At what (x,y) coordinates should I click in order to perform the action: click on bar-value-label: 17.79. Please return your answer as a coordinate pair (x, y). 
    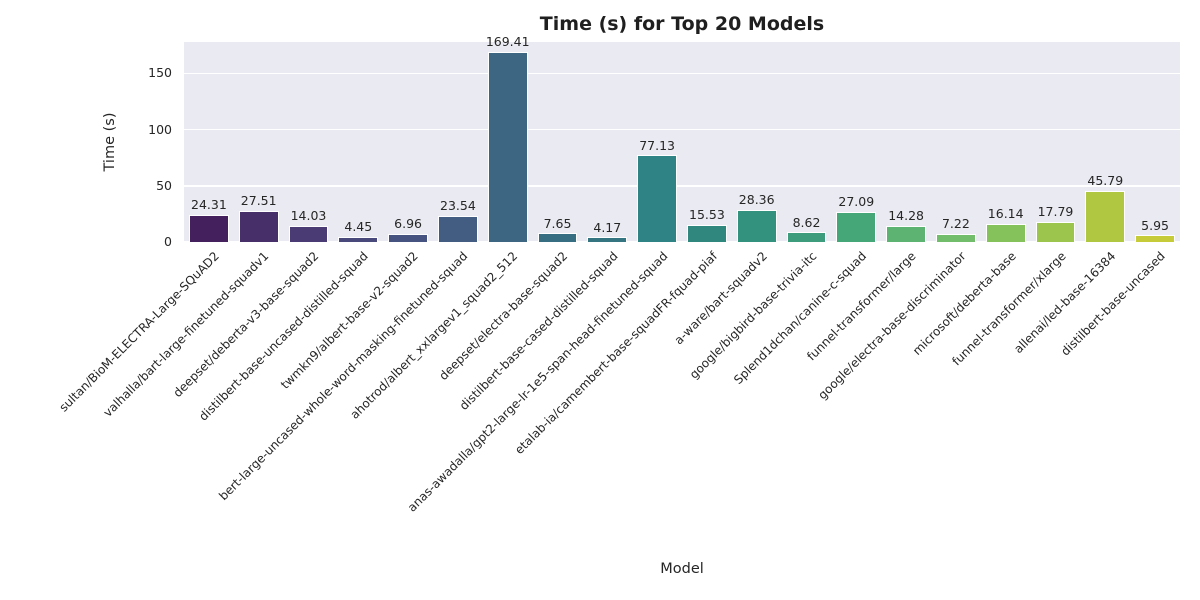
    Looking at the image, I should click on (1055, 212).